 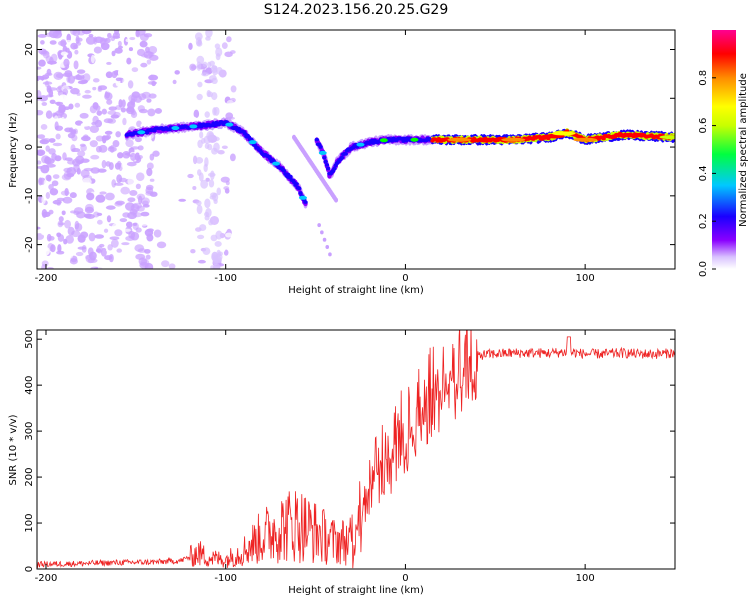 I want to click on x-tick-label: -100, so click(x=225, y=278).